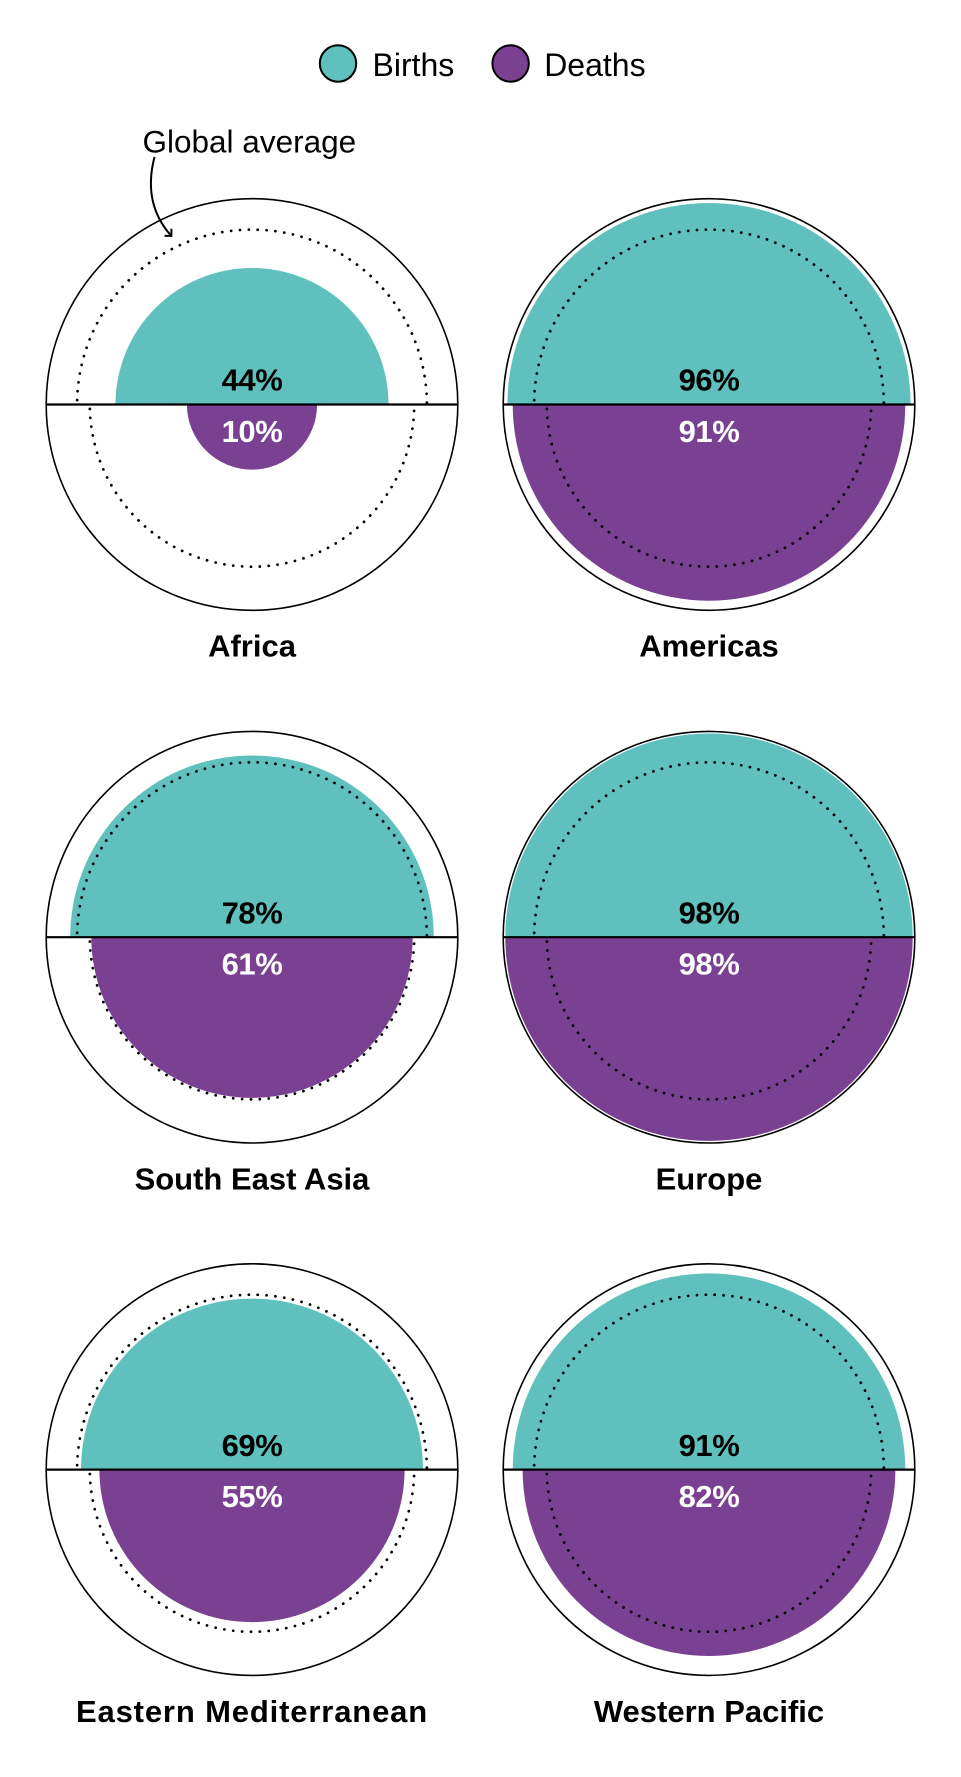 This screenshot has height=1777, width=961. I want to click on svg-text: Europe, so click(709, 1178).